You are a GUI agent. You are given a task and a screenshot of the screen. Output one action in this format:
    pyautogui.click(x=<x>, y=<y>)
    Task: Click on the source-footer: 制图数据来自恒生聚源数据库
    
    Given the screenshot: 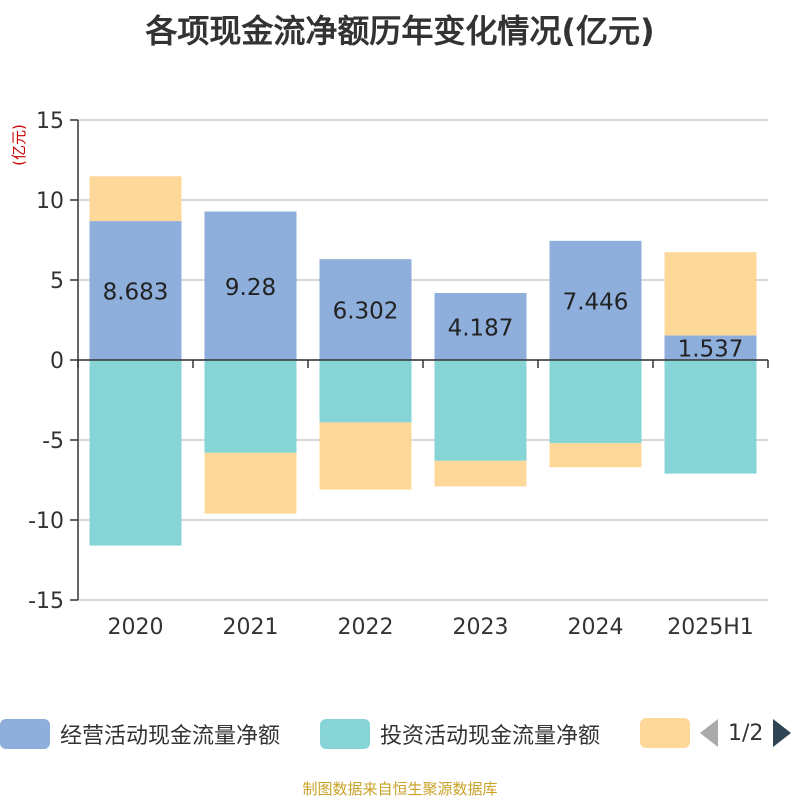 What is the action you would take?
    pyautogui.click(x=400, y=789)
    